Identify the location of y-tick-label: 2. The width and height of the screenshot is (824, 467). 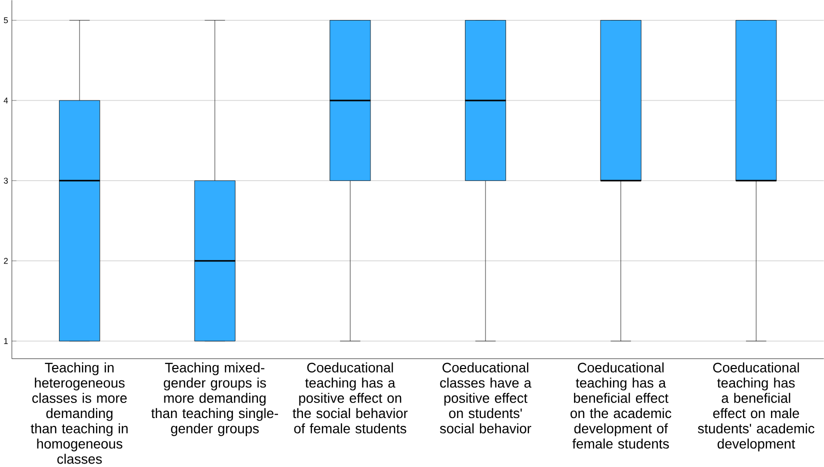
(6, 261).